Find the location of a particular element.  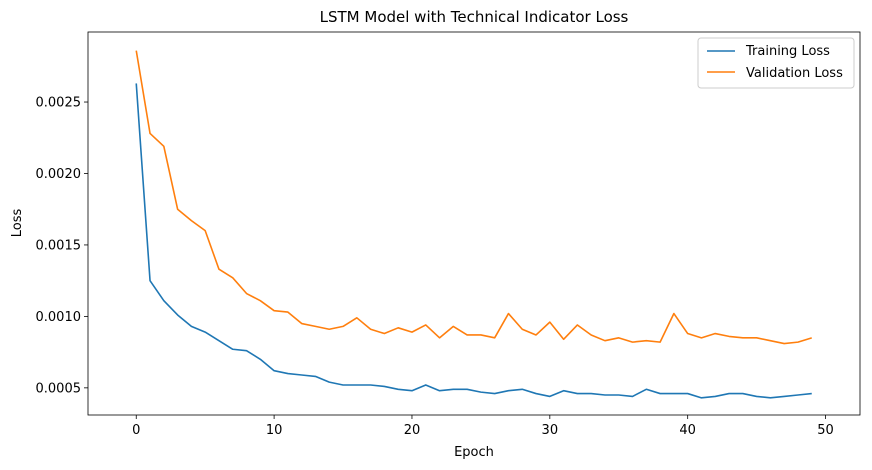

chart-title: LSTM Model with Technical Indicator Loss is located at coordinates (474, 17).